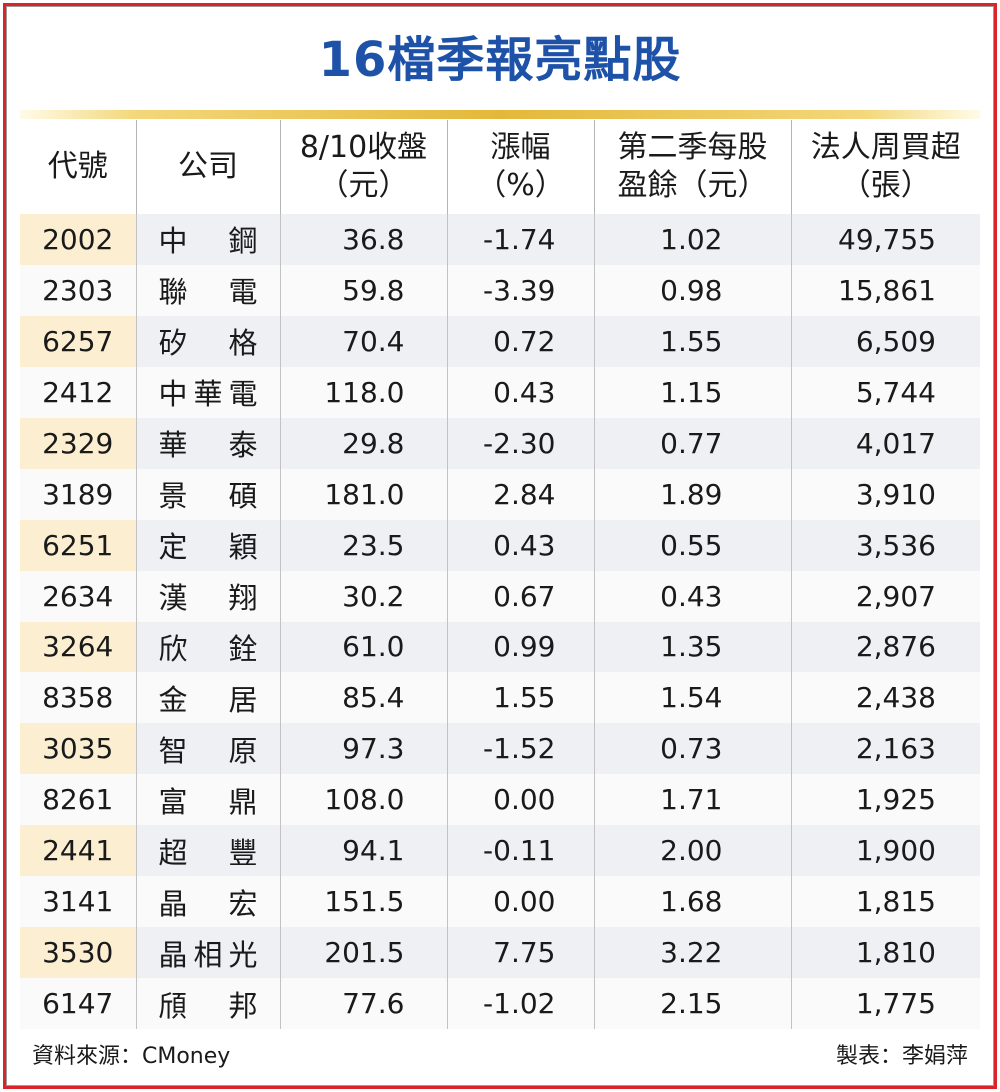 Image resolution: width=1000 pixels, height=1092 pixels. What do you see at coordinates (207, 545) in the screenshot?
I see `company-name-cell: 定穎` at bounding box center [207, 545].